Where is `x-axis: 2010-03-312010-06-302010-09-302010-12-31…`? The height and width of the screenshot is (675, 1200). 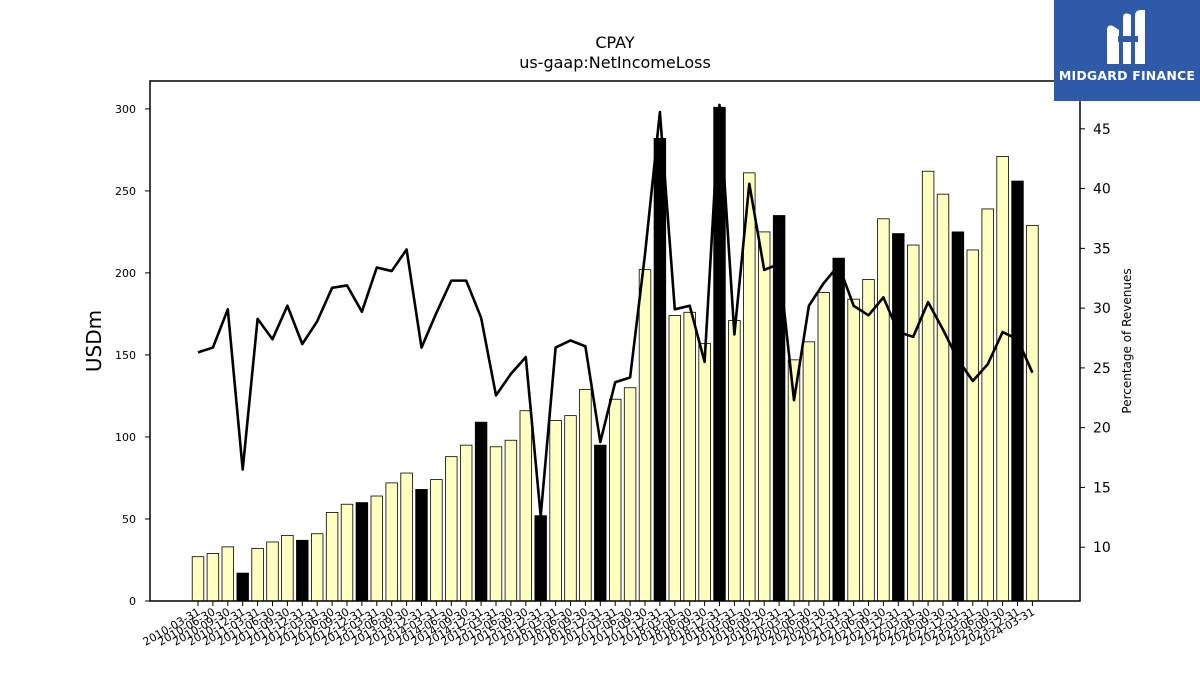 x-axis: 2010-03-312010-06-302010-09-302010-12-31… is located at coordinates (589, 625).